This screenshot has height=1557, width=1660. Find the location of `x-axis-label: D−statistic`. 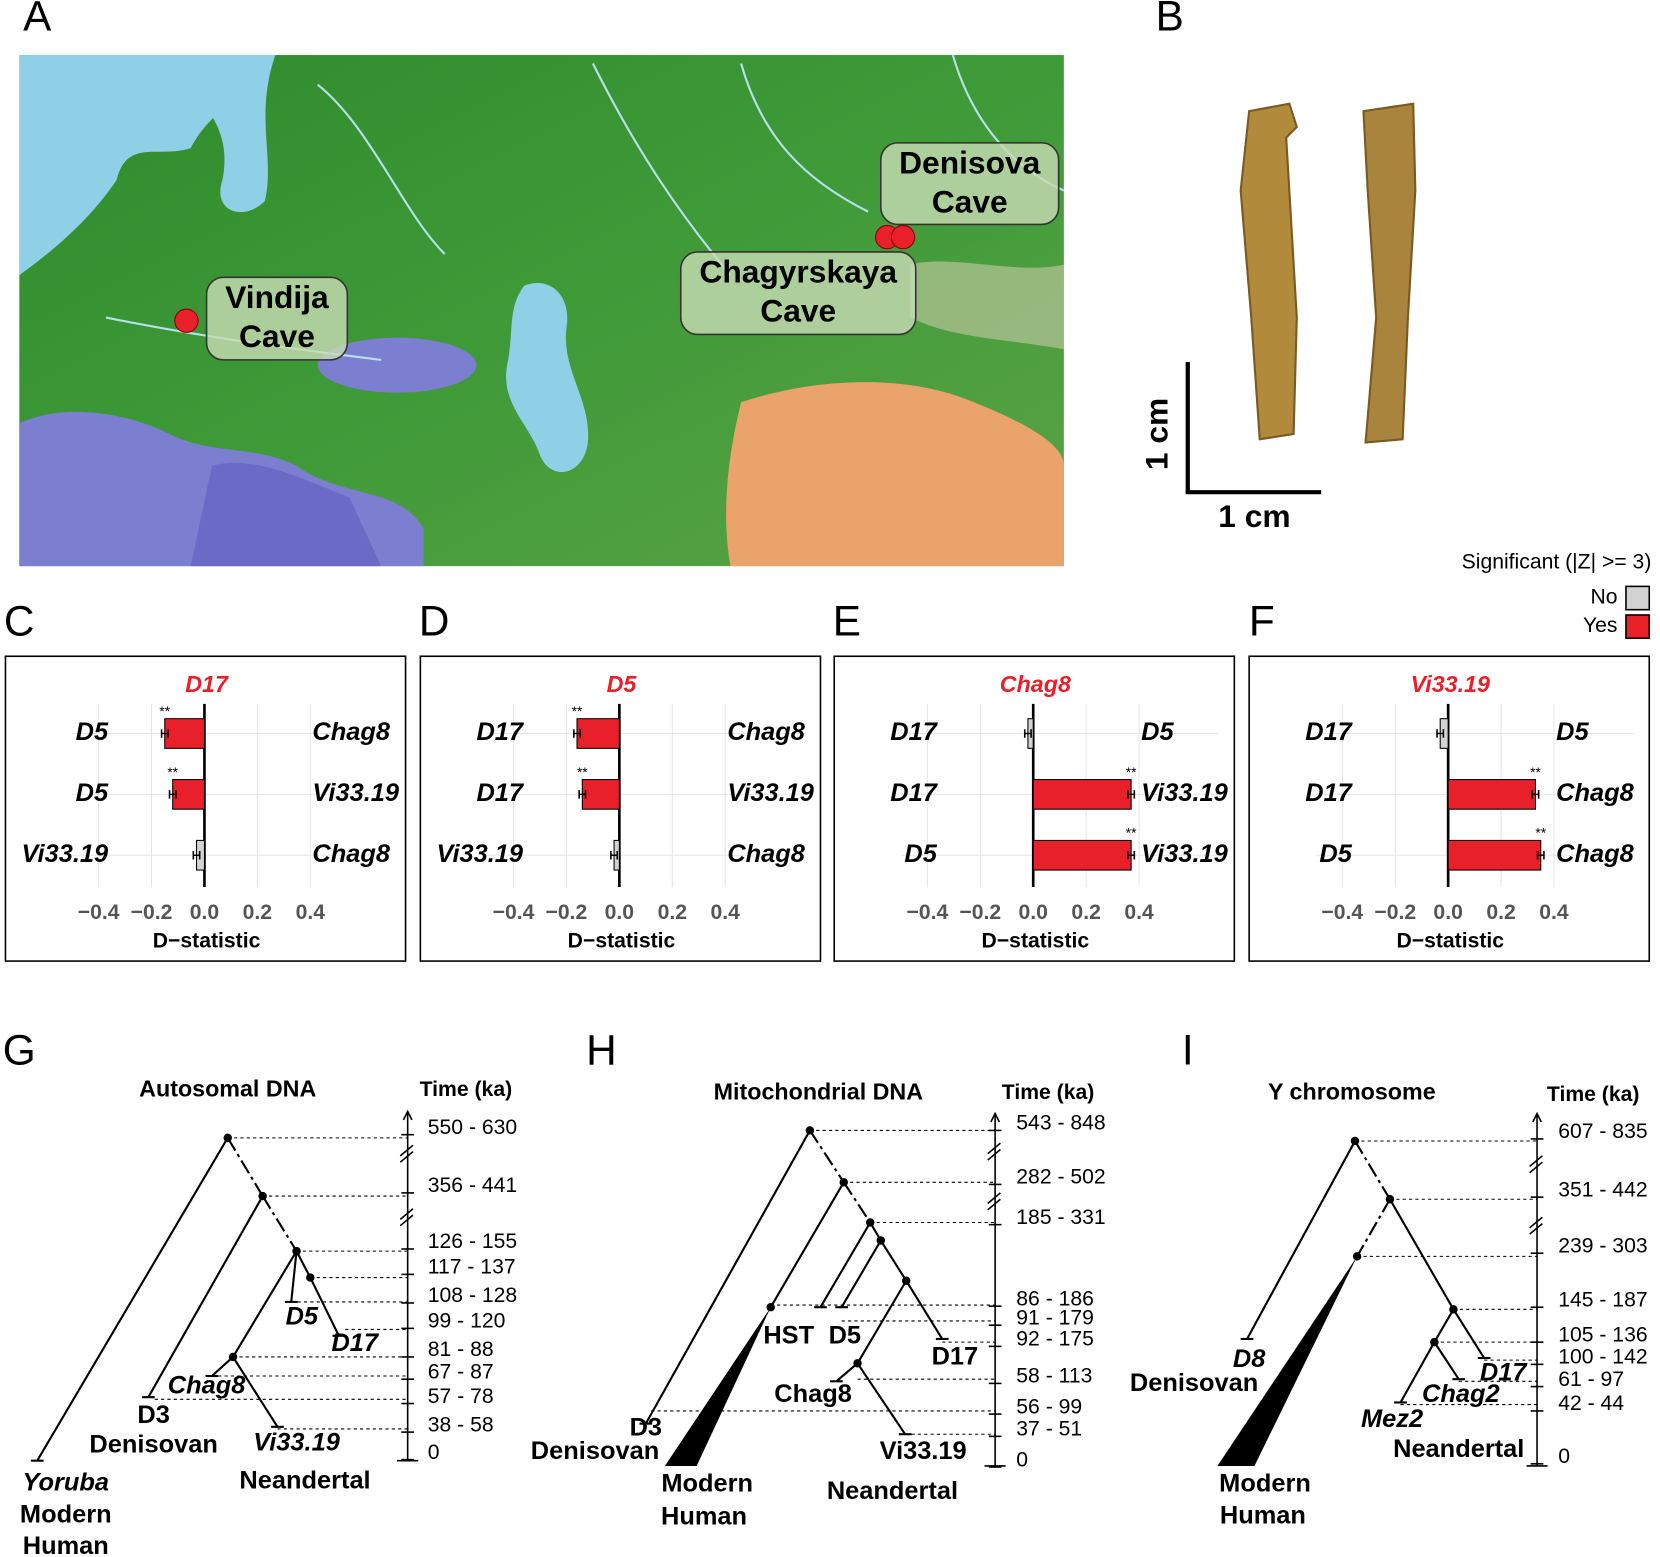

x-axis-label: D−statistic is located at coordinates (1036, 941).